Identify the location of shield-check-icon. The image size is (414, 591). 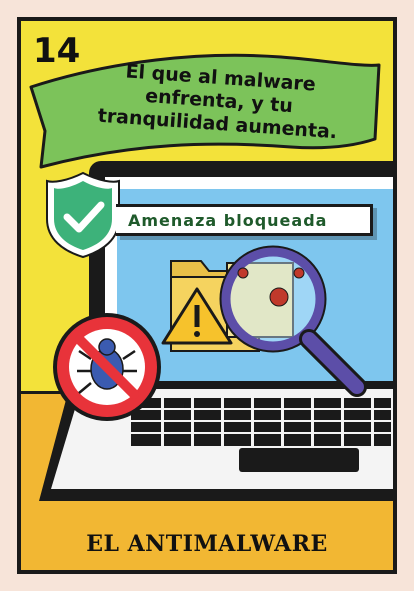
(83, 215).